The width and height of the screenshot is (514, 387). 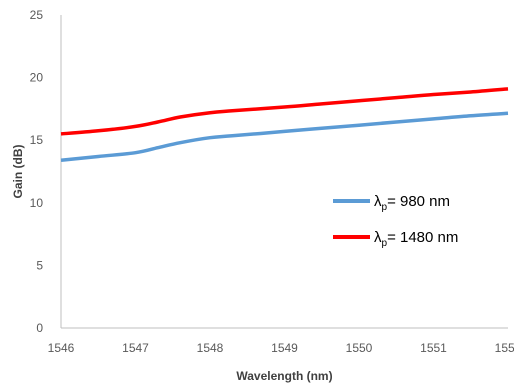 I want to click on y-tick-label: 5, so click(x=39, y=265).